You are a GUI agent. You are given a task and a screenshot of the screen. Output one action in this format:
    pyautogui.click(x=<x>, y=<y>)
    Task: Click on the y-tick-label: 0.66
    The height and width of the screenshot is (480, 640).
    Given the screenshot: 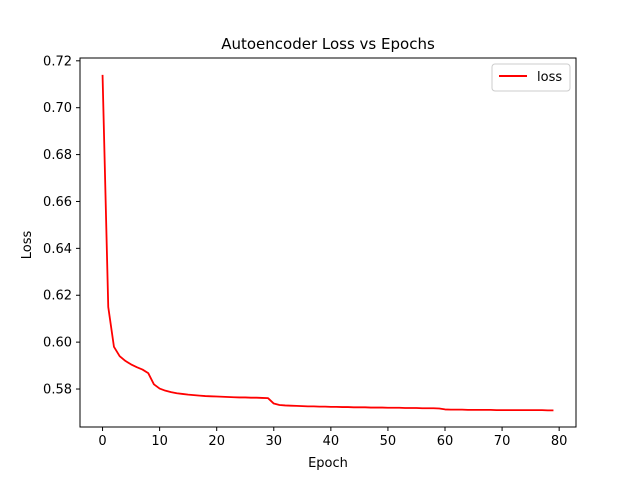 What is the action you would take?
    pyautogui.click(x=57, y=202)
    